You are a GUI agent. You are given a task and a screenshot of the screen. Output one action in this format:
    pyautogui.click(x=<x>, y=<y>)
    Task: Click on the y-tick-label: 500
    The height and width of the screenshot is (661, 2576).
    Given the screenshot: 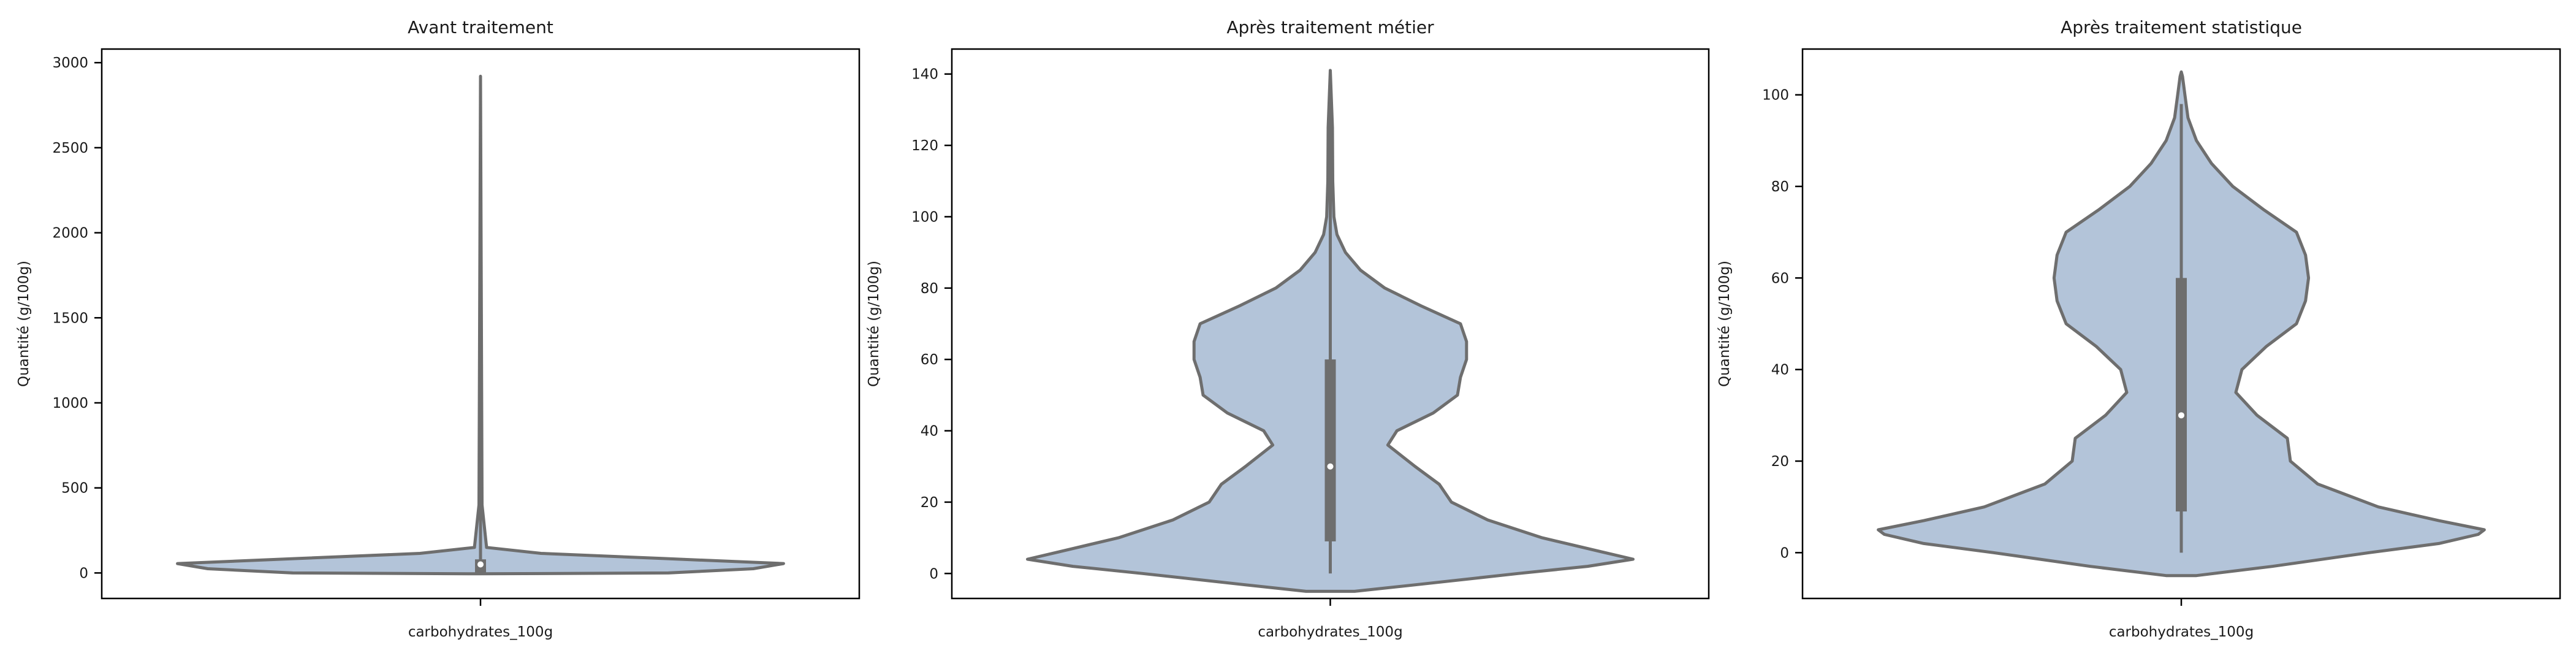 What is the action you would take?
    pyautogui.click(x=74, y=489)
    